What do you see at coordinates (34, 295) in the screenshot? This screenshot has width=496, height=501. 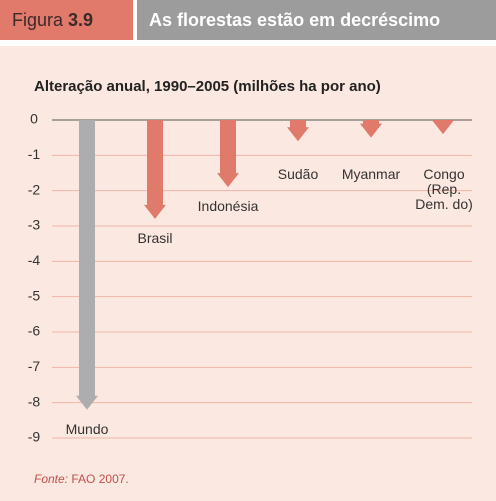 I see `y-tick-label: -5` at bounding box center [34, 295].